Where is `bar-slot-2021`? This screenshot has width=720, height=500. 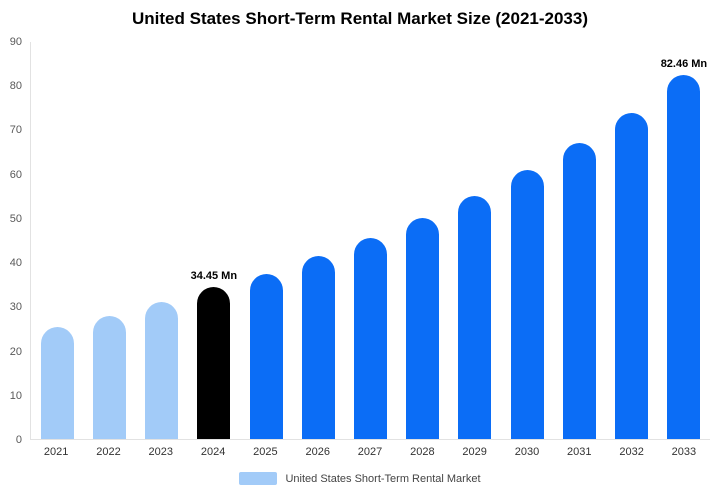
bar-slot-2021 is located at coordinates (57, 240).